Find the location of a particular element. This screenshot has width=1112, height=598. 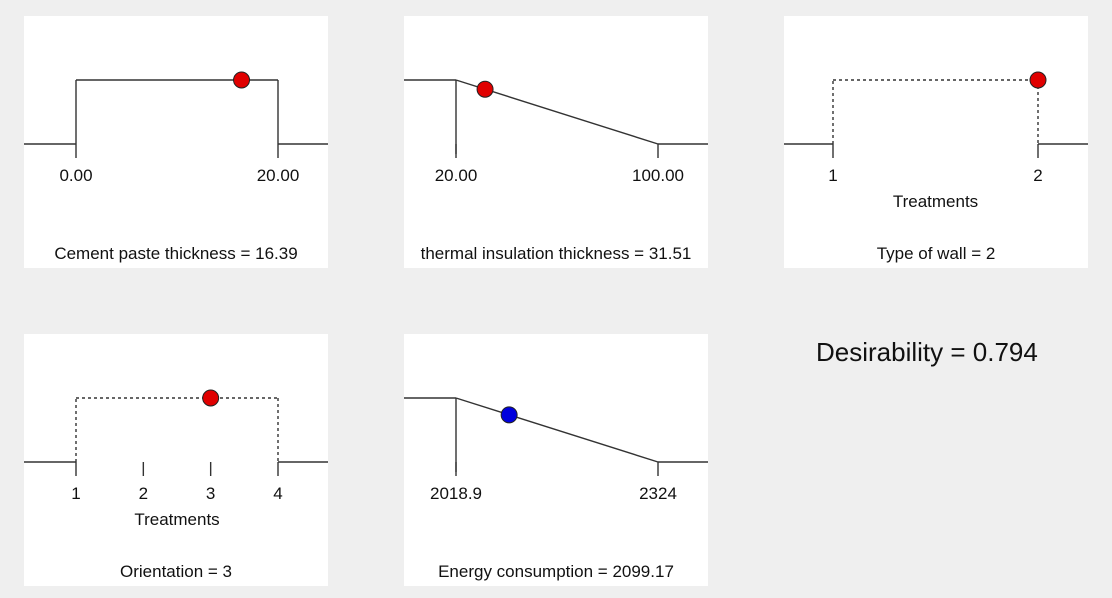

caption: Energy consumption = 2099.17 is located at coordinates (556, 571).